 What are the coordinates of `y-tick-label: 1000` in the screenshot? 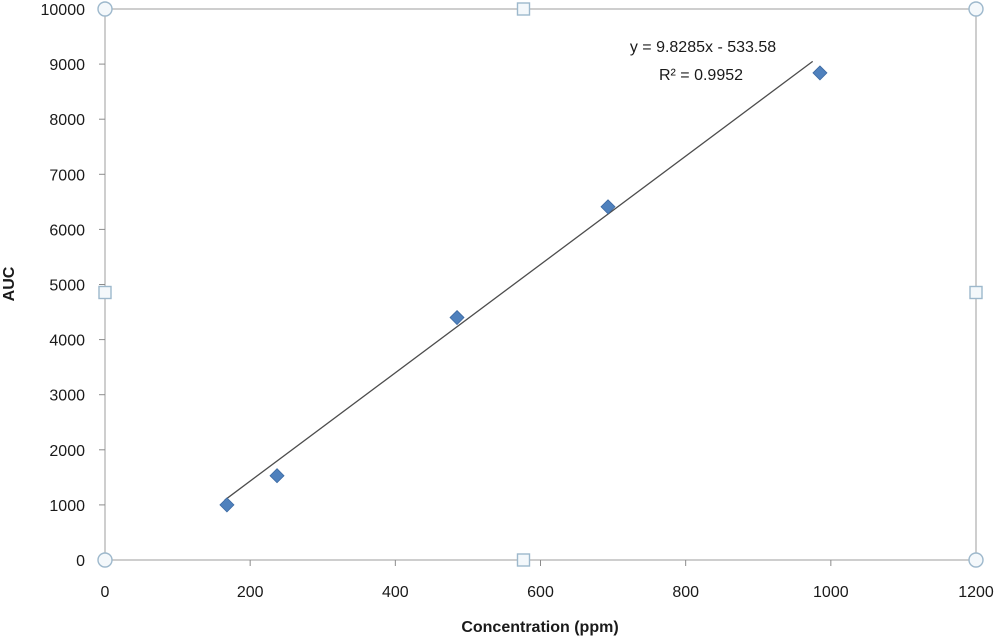 It's located at (67, 506).